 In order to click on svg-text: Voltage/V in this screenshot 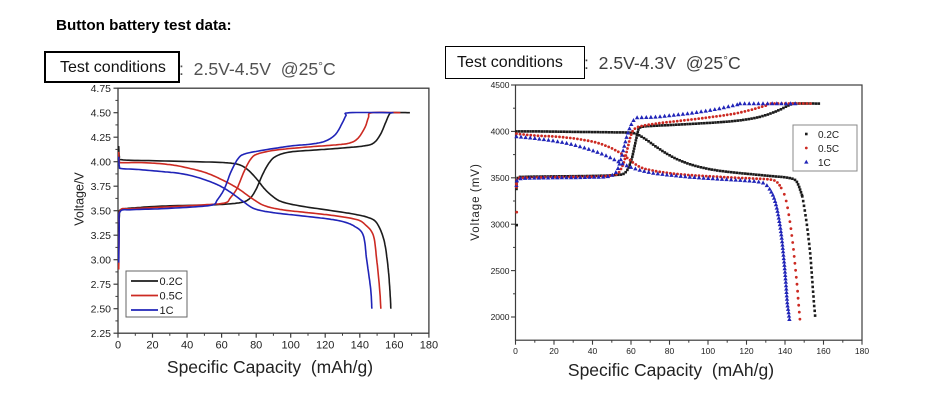, I will do `click(80, 199)`.